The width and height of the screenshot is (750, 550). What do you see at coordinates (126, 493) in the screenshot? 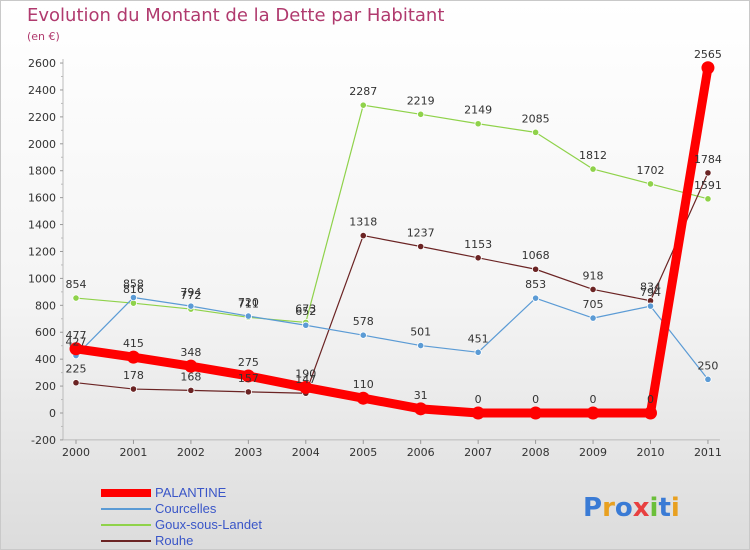
I see `legend-swatch-palantine` at bounding box center [126, 493].